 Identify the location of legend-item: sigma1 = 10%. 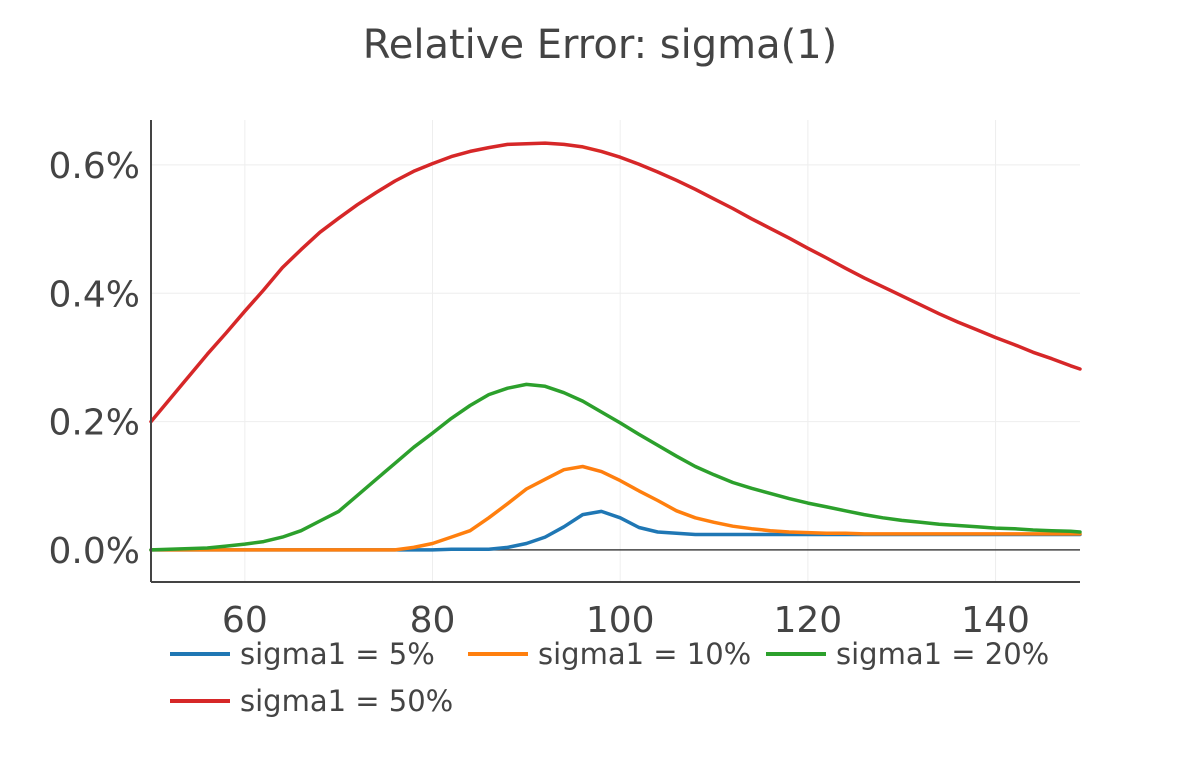
(609, 654).